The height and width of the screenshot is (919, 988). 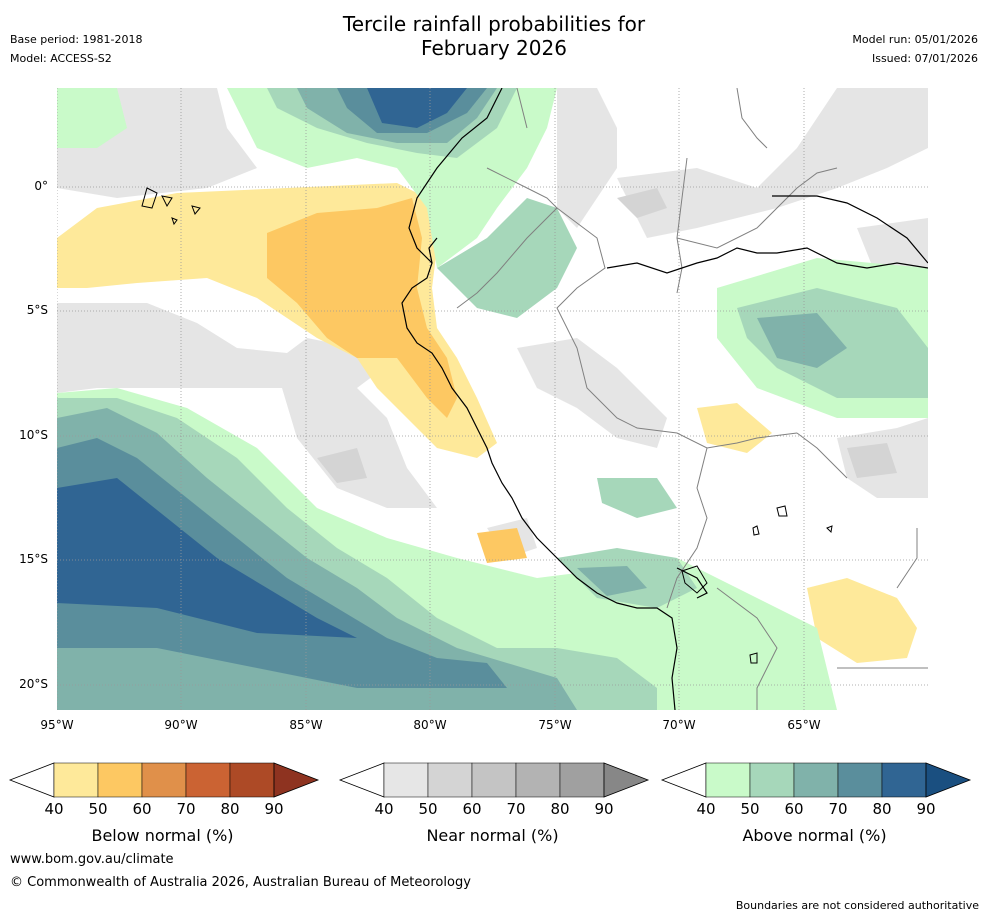 What do you see at coordinates (494, 48) in the screenshot?
I see `title-line-2: February 2026` at bounding box center [494, 48].